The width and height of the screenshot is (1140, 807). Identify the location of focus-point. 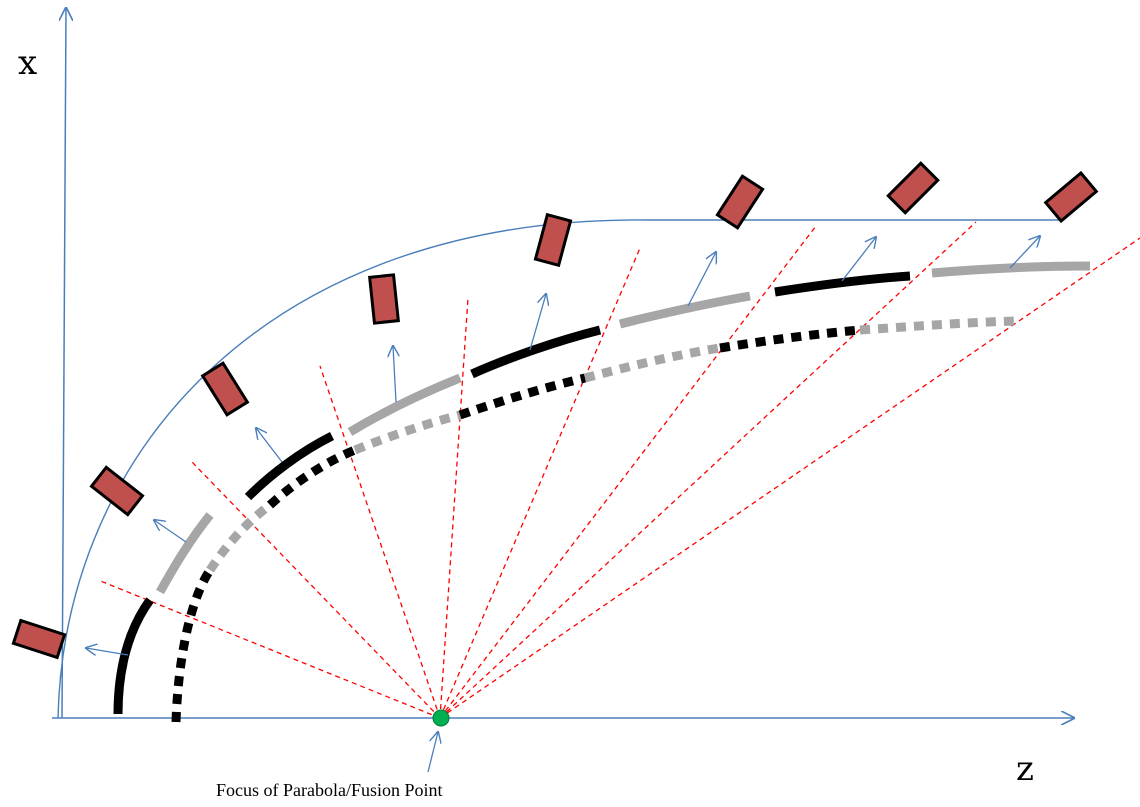
(441, 718).